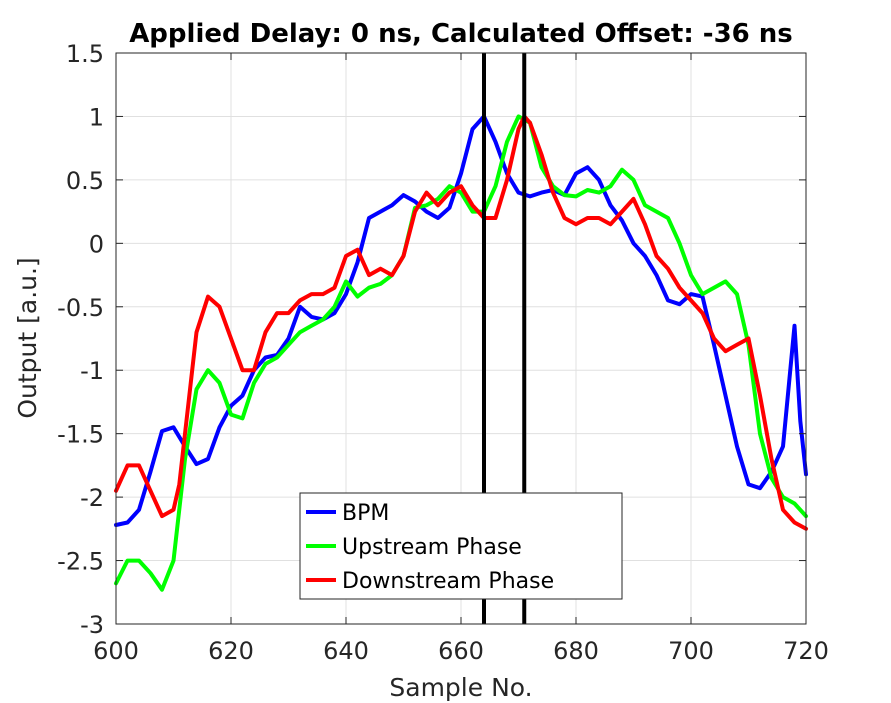 The height and width of the screenshot is (703, 891). Describe the element at coordinates (27, 337) in the screenshot. I see `y-axis-label: Output [a.u.]` at that location.